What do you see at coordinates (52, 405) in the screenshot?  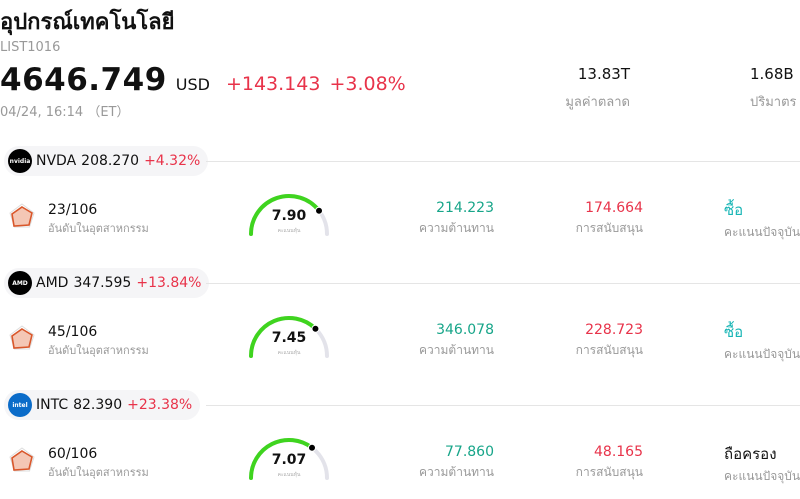 I see `stock-ticker: INTC` at bounding box center [52, 405].